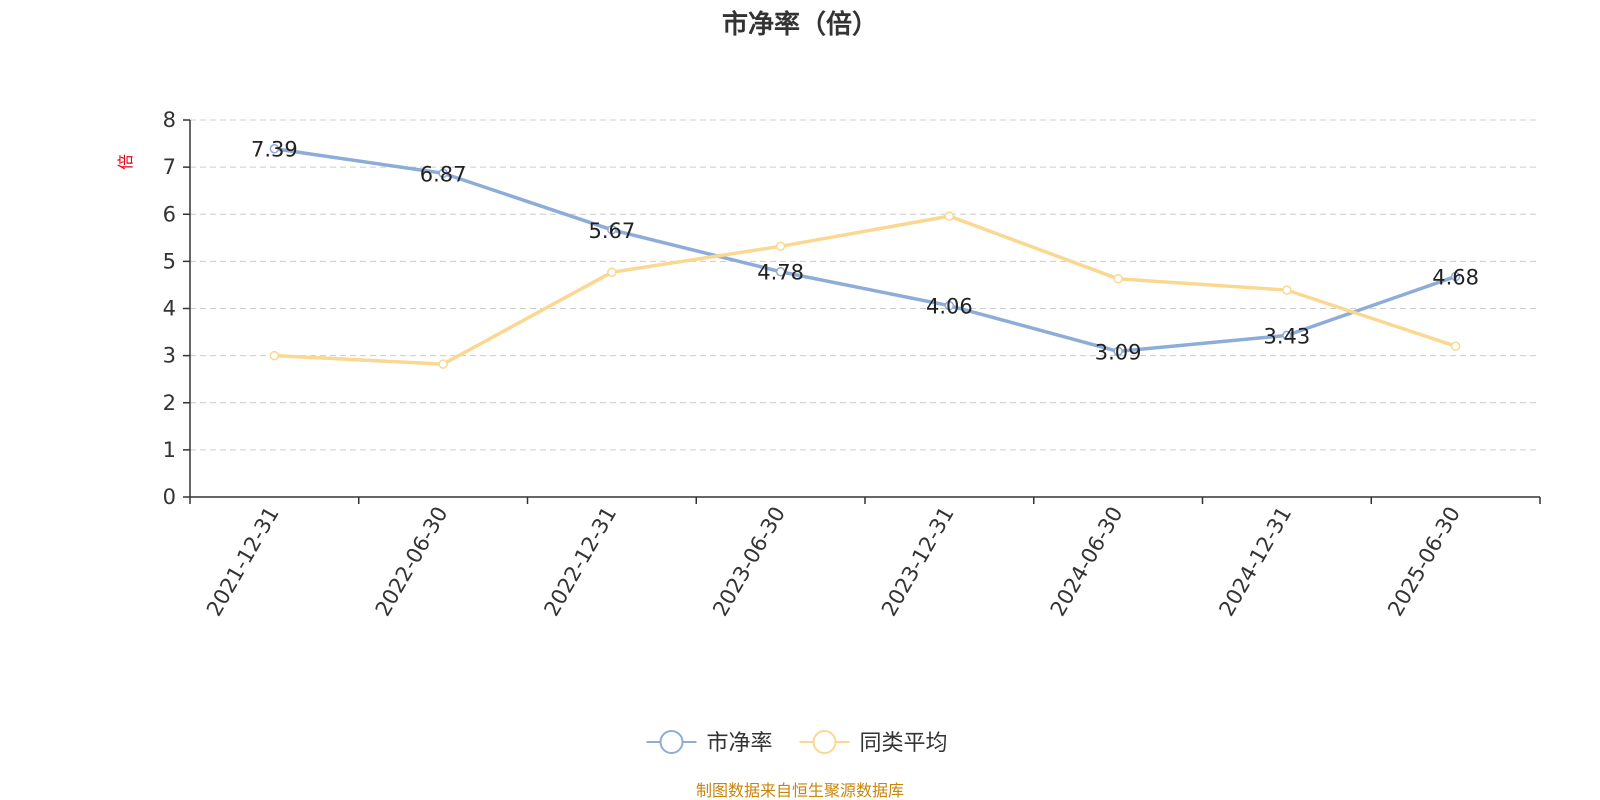 The height and width of the screenshot is (800, 1600). Describe the element at coordinates (169, 309) in the screenshot. I see `y-tick-label: 4` at that location.